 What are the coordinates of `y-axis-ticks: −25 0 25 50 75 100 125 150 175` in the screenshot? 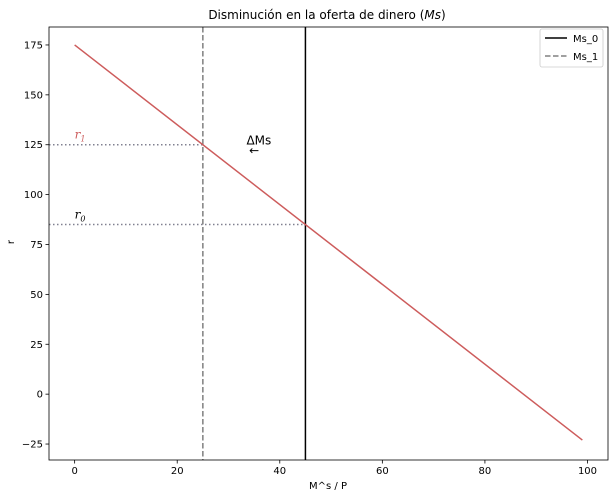 It's located at (35, 245).